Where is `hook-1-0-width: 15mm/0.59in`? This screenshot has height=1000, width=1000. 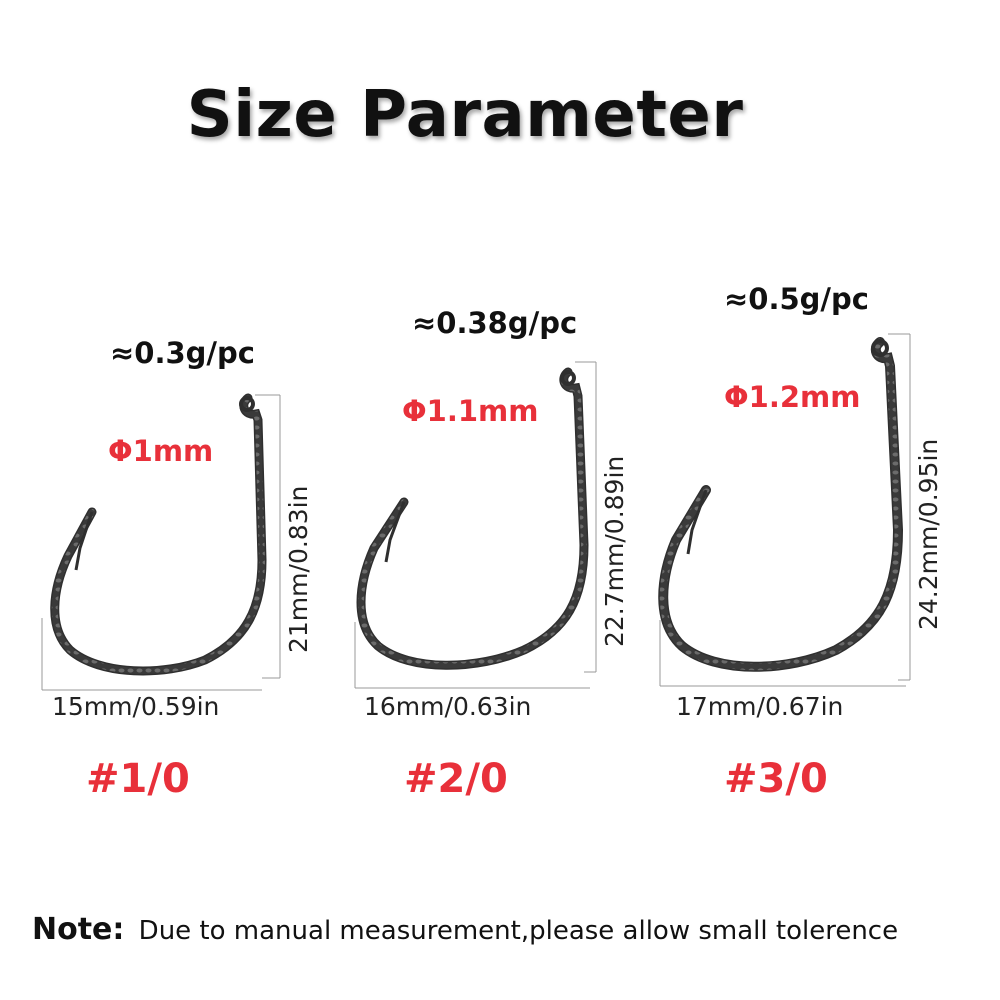
hook-1-0-width: 15mm/0.59in is located at coordinates (136, 706).